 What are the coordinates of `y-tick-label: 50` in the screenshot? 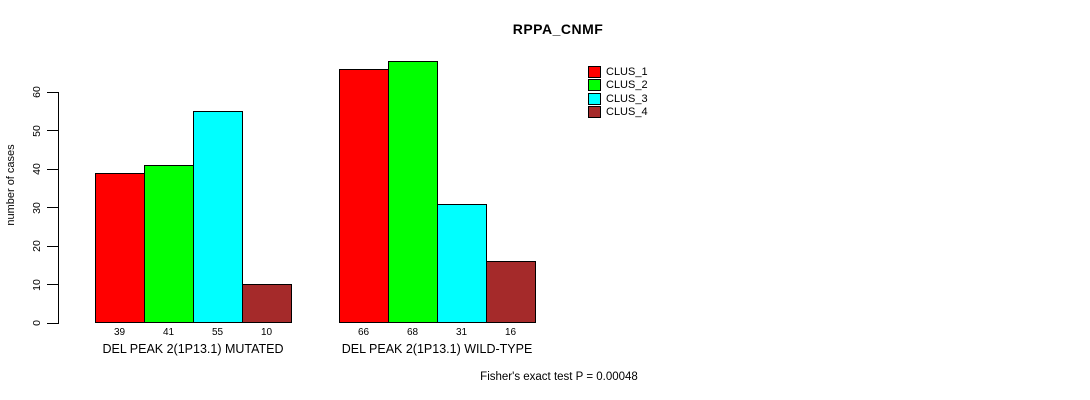 It's located at (37, 130).